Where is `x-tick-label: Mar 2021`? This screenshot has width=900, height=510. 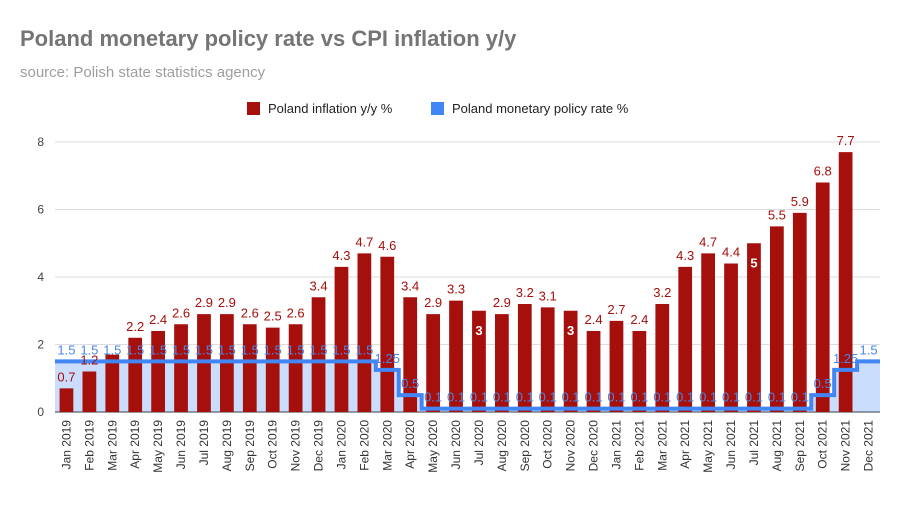 x-tick-label: Mar 2021 is located at coordinates (662, 445).